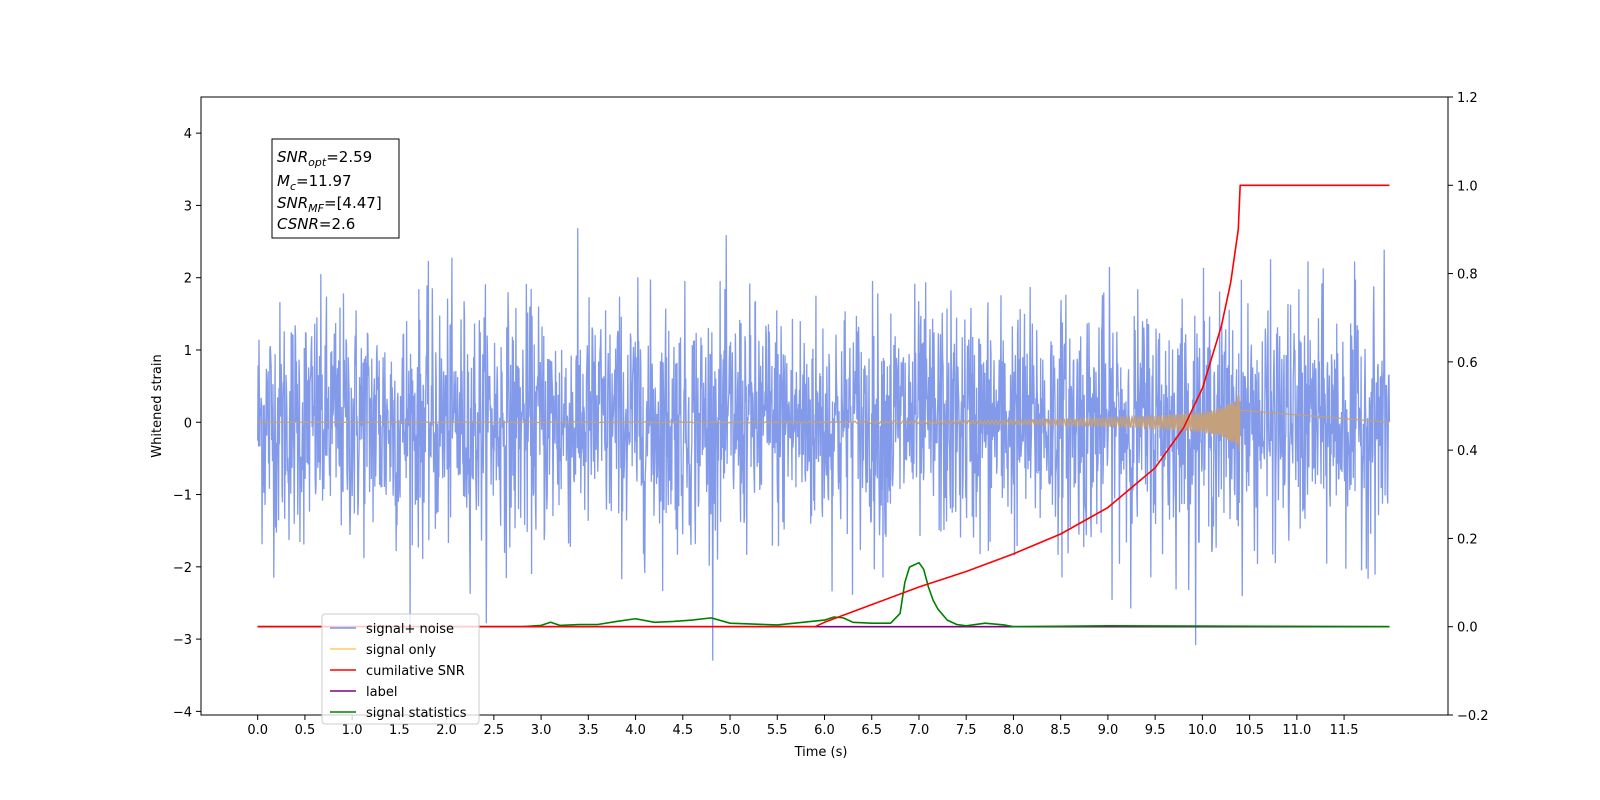 Image resolution: width=1600 pixels, height=800 pixels. Describe the element at coordinates (871, 730) in the screenshot. I see `x-tick-label: 6.5` at that location.